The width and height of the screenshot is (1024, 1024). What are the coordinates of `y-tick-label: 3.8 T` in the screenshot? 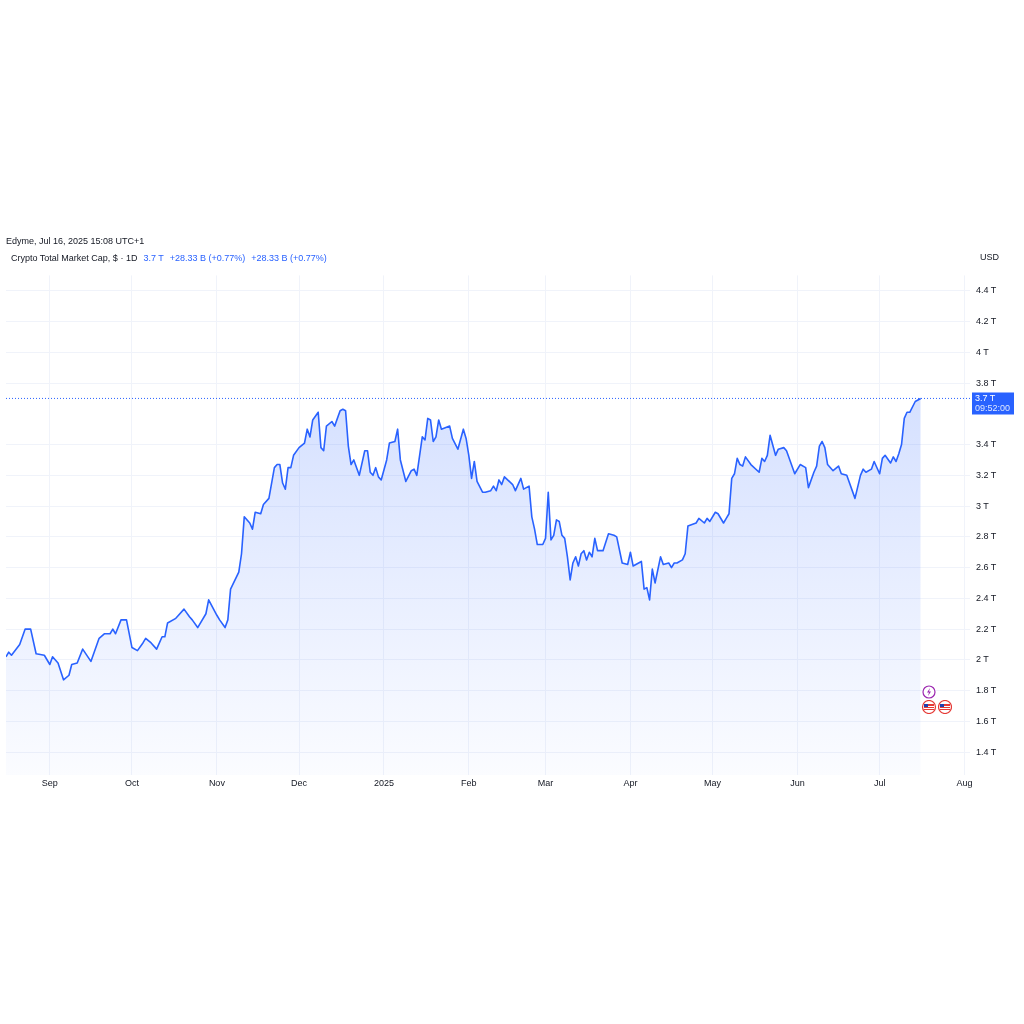 It's located at (986, 382).